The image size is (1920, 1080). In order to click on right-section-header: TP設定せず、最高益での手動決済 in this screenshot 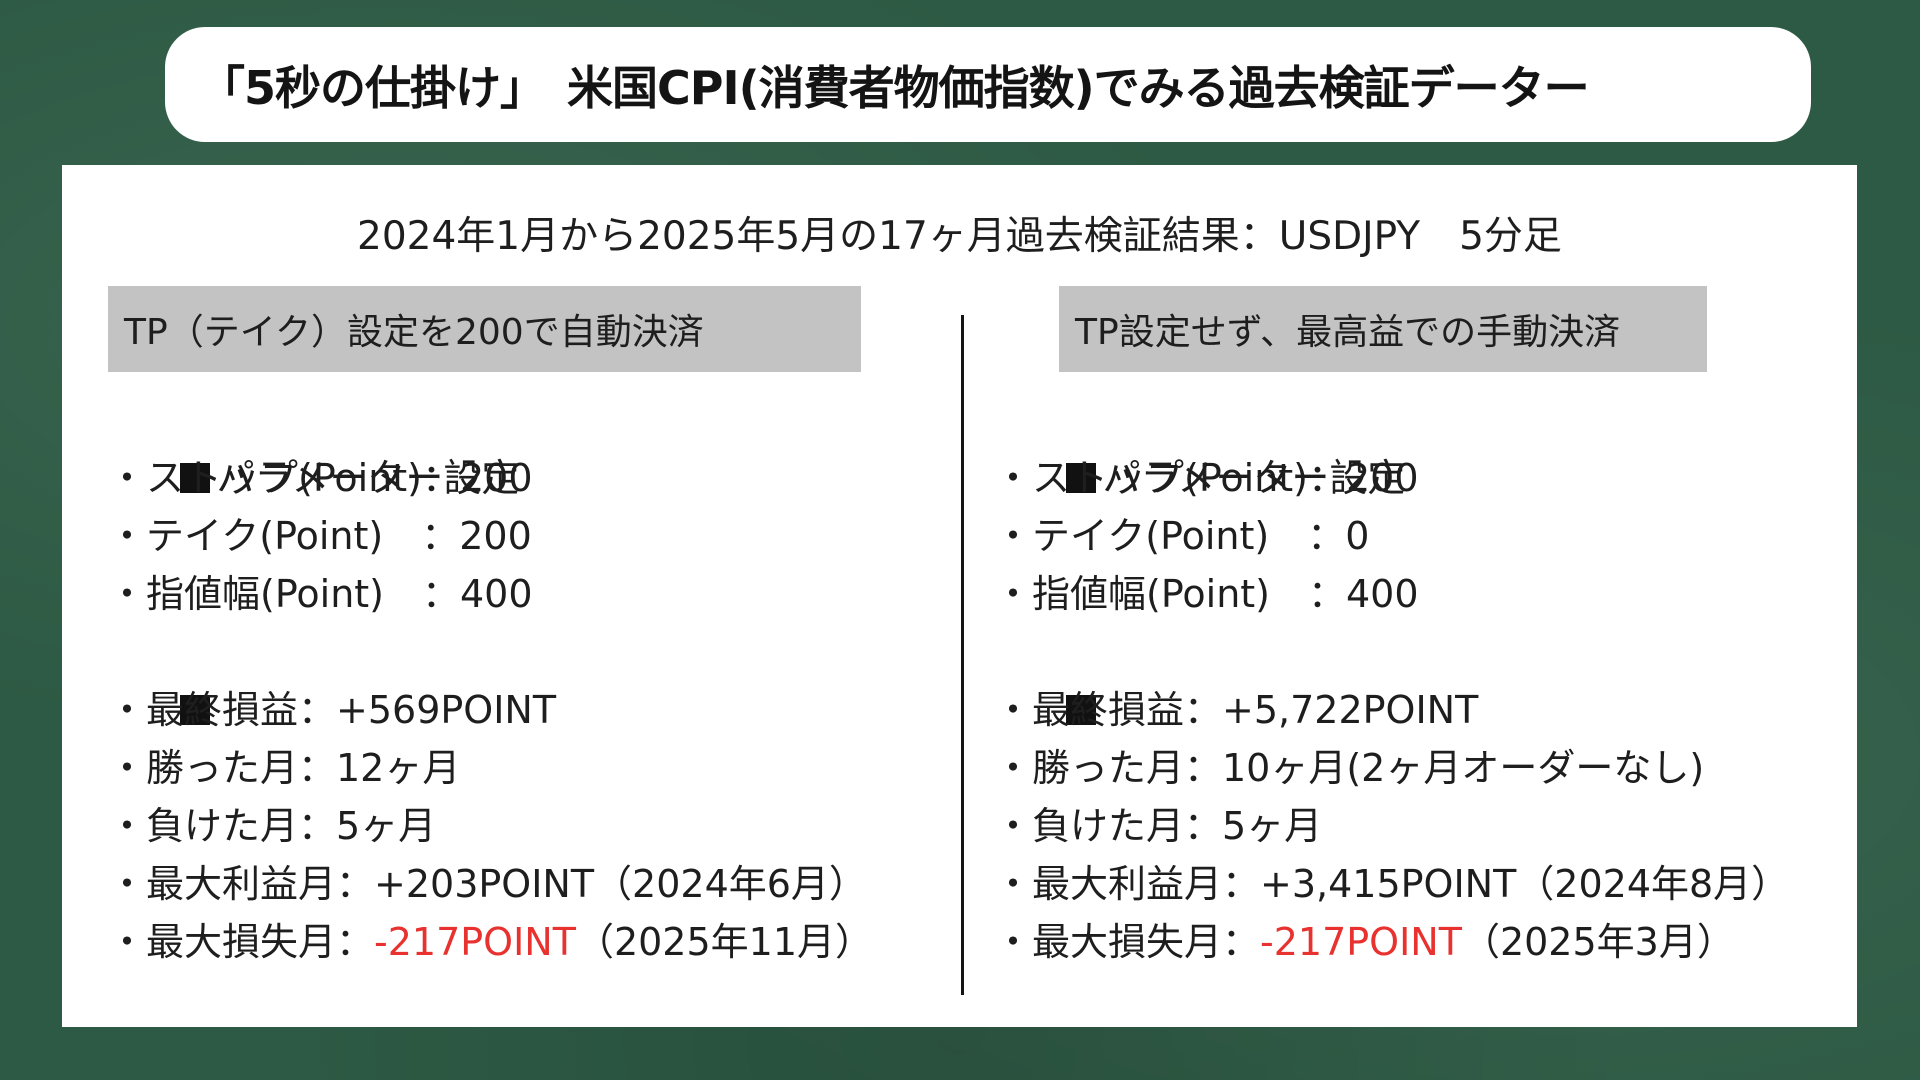, I will do `click(1383, 329)`.